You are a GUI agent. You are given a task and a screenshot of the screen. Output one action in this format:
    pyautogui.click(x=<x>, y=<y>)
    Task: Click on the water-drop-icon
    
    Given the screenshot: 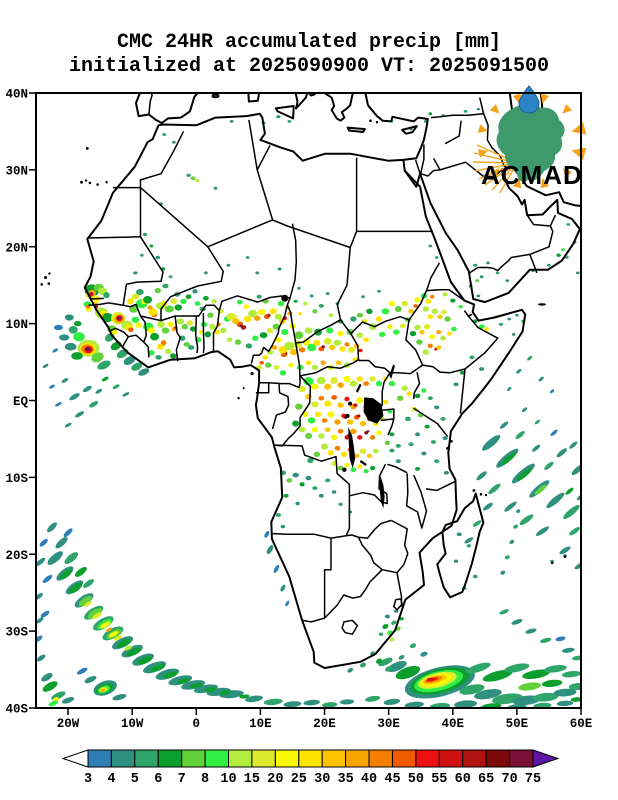 What is the action you would take?
    pyautogui.click(x=529, y=99)
    